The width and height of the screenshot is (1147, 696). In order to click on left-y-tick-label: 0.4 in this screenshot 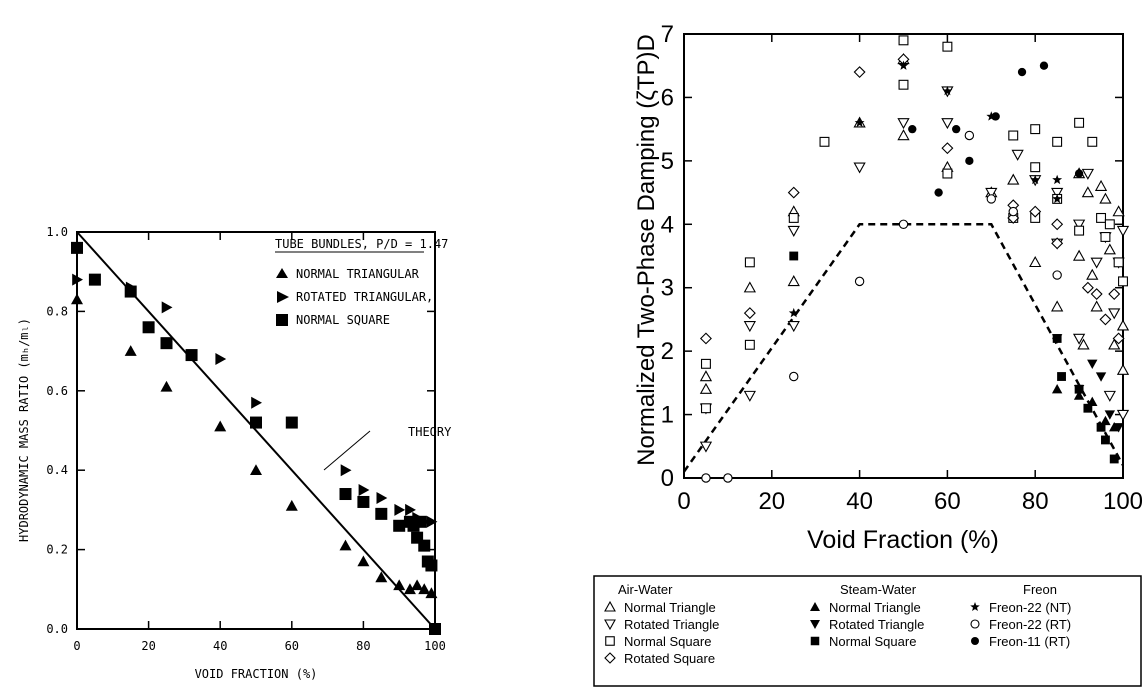, I will do `click(57, 470)`.